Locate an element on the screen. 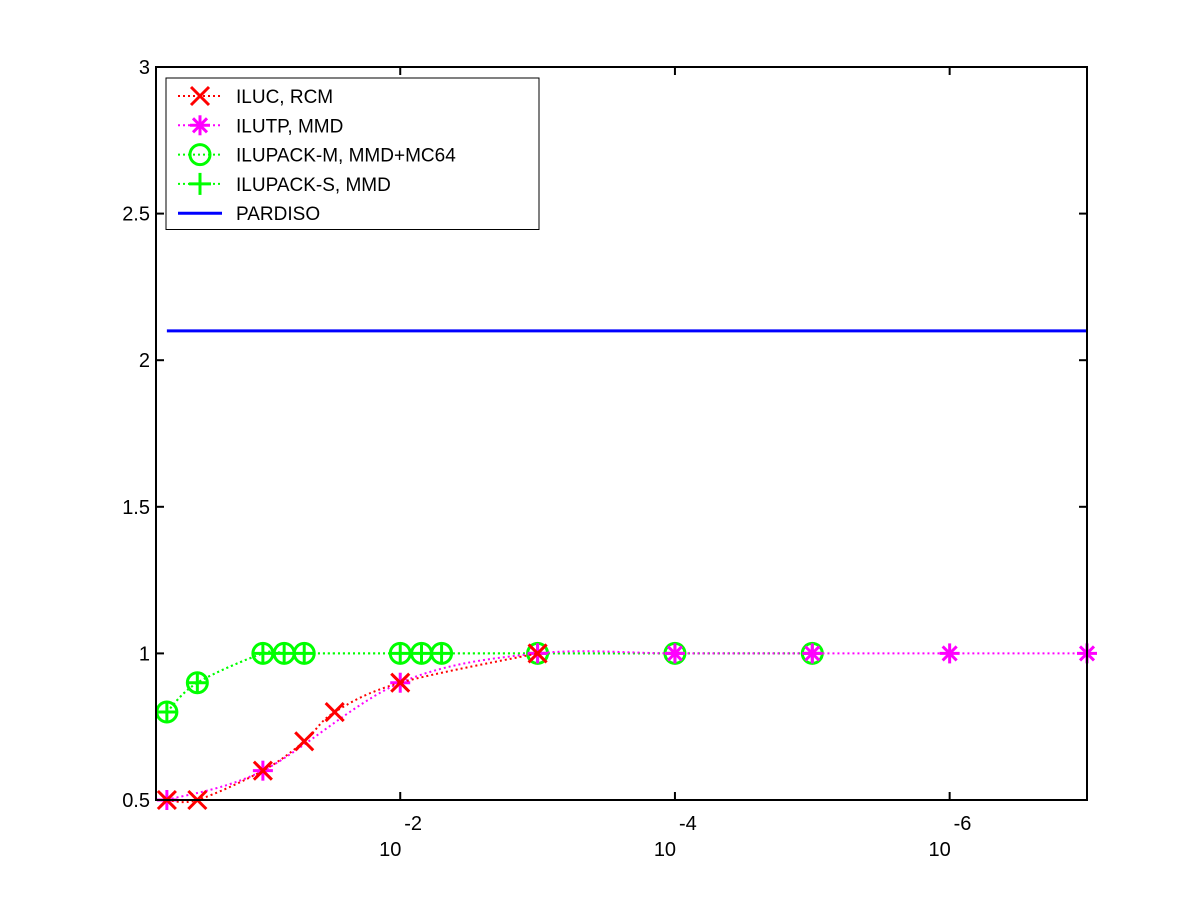 Image resolution: width=1200 pixels, height=900 pixels. y-tick-label: 0.5 is located at coordinates (136, 801).